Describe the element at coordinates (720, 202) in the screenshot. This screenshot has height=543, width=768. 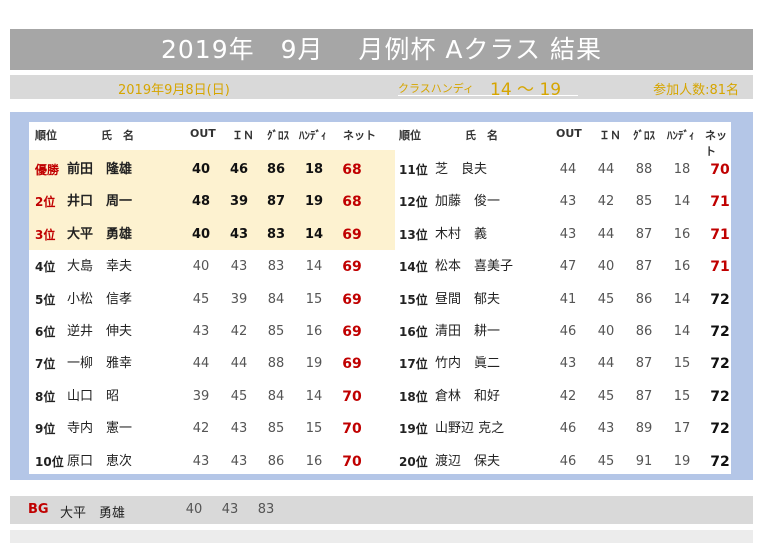
I see `net-score: 71` at that location.